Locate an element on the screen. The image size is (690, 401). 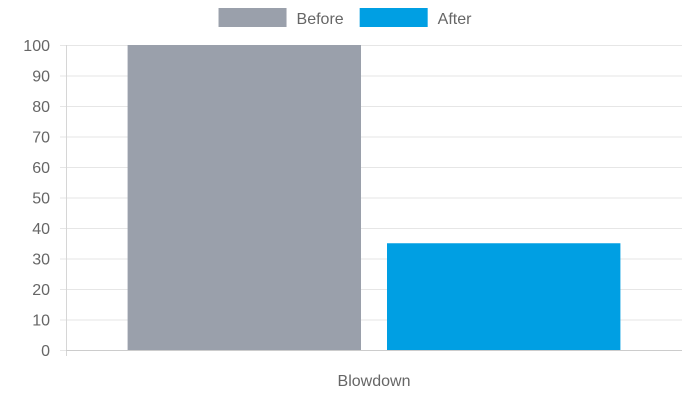
y-tick-label-60: 60 is located at coordinates (41, 168).